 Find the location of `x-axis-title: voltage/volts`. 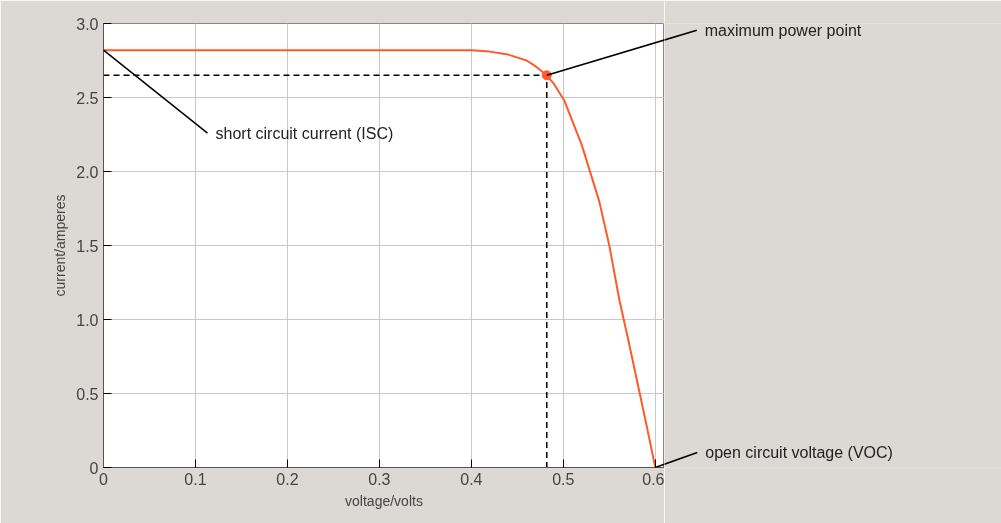

x-axis-title: voltage/volts is located at coordinates (384, 500).